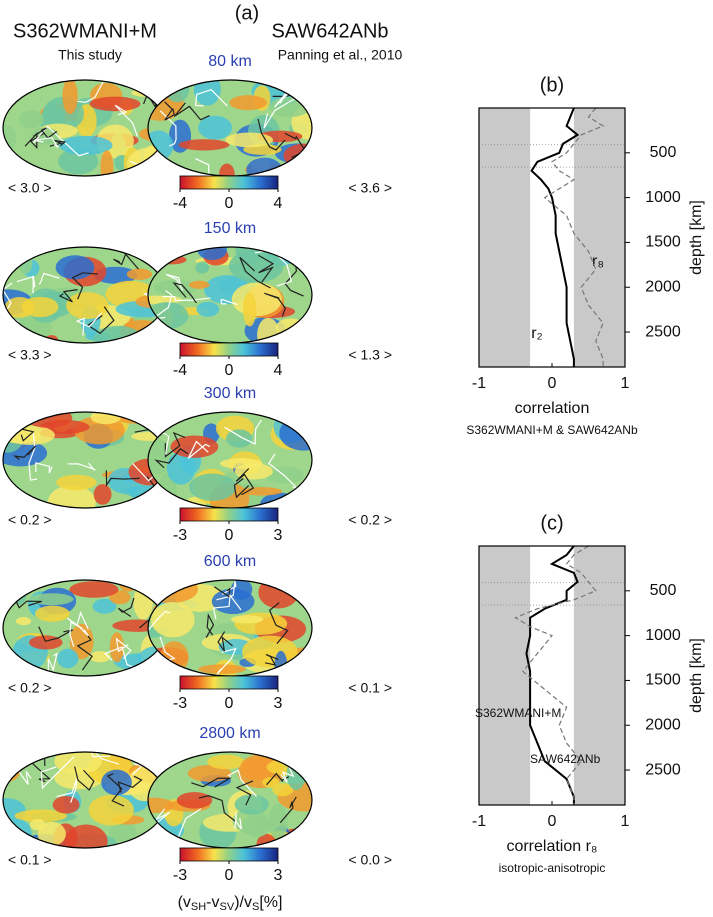 This screenshot has height=917, width=713. Describe the element at coordinates (370, 520) in the screenshot. I see `mean-label: < 0.2 >` at that location.